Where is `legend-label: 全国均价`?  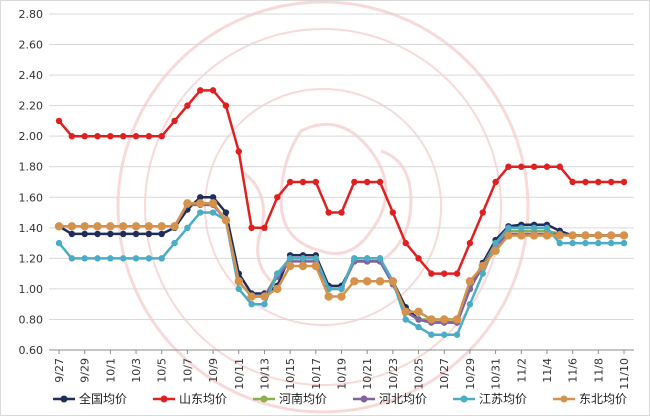
legend-label: 全国均价 is located at coordinates (103, 398).